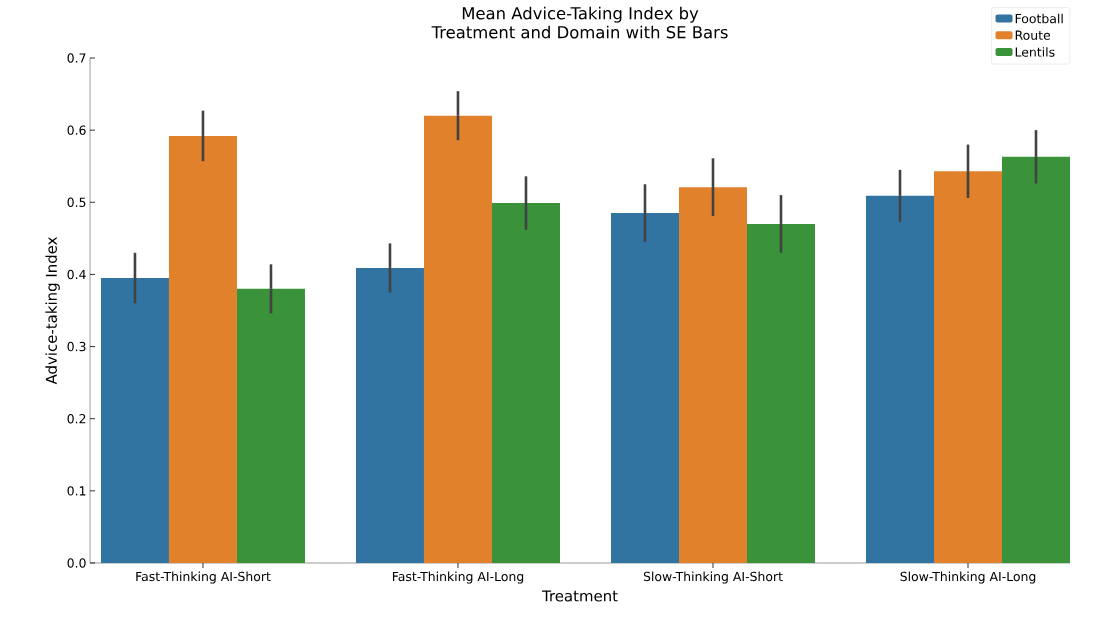  Describe the element at coordinates (458, 577) in the screenshot. I see `x-tick-label: Fast-Thinking AI-Long` at that location.